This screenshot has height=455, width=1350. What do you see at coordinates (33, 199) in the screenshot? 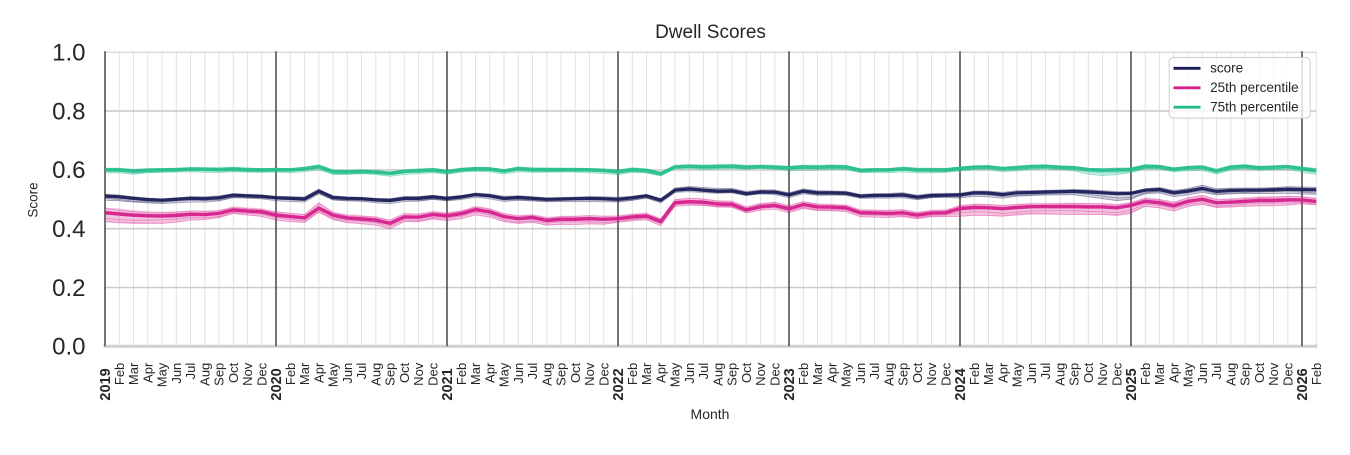
I see `svg-text: Score` at bounding box center [33, 199].